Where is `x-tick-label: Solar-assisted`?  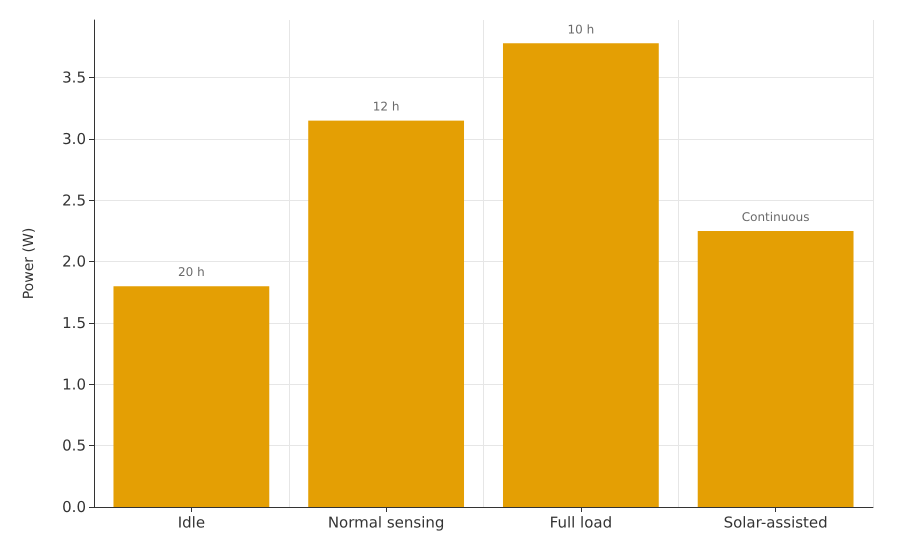 x-tick-label: Solar-assisted is located at coordinates (776, 523).